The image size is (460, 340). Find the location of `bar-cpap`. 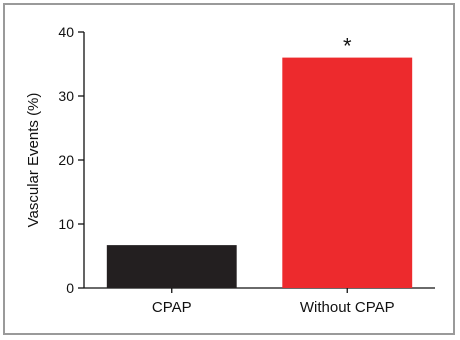

bar-cpap is located at coordinates (171, 266).